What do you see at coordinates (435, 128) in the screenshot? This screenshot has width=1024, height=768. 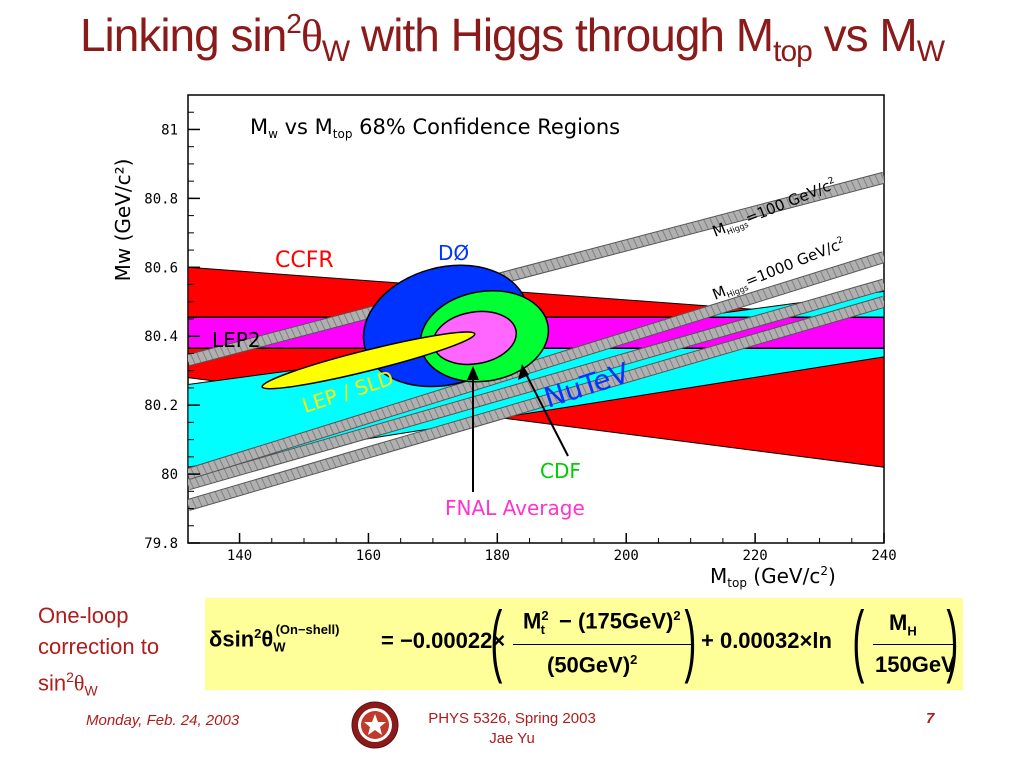 I see `chart-title: Mw vs Mtop 68% Confidence Regions` at bounding box center [435, 128].